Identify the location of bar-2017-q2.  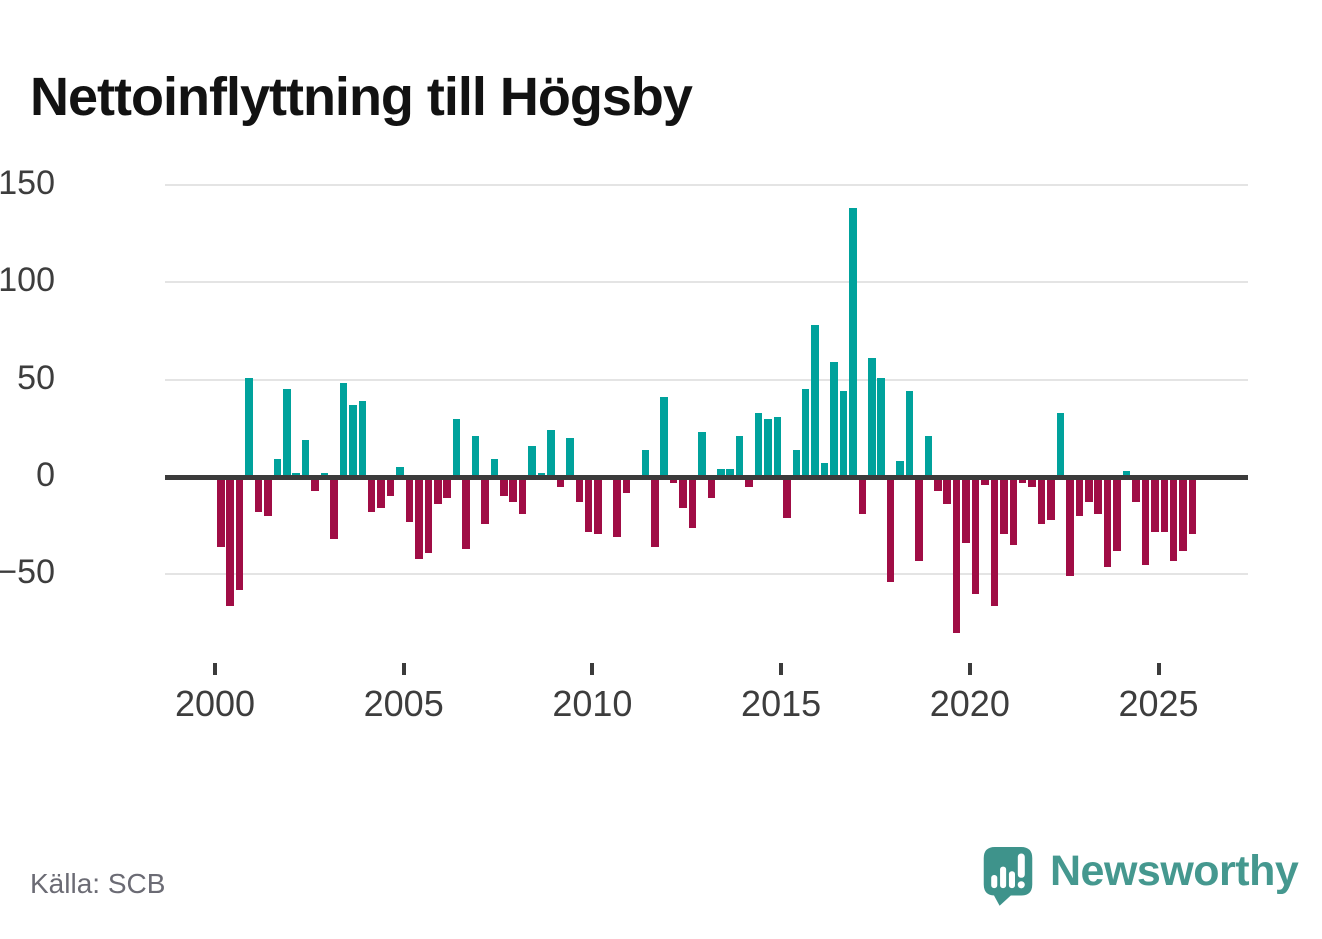
(872, 417).